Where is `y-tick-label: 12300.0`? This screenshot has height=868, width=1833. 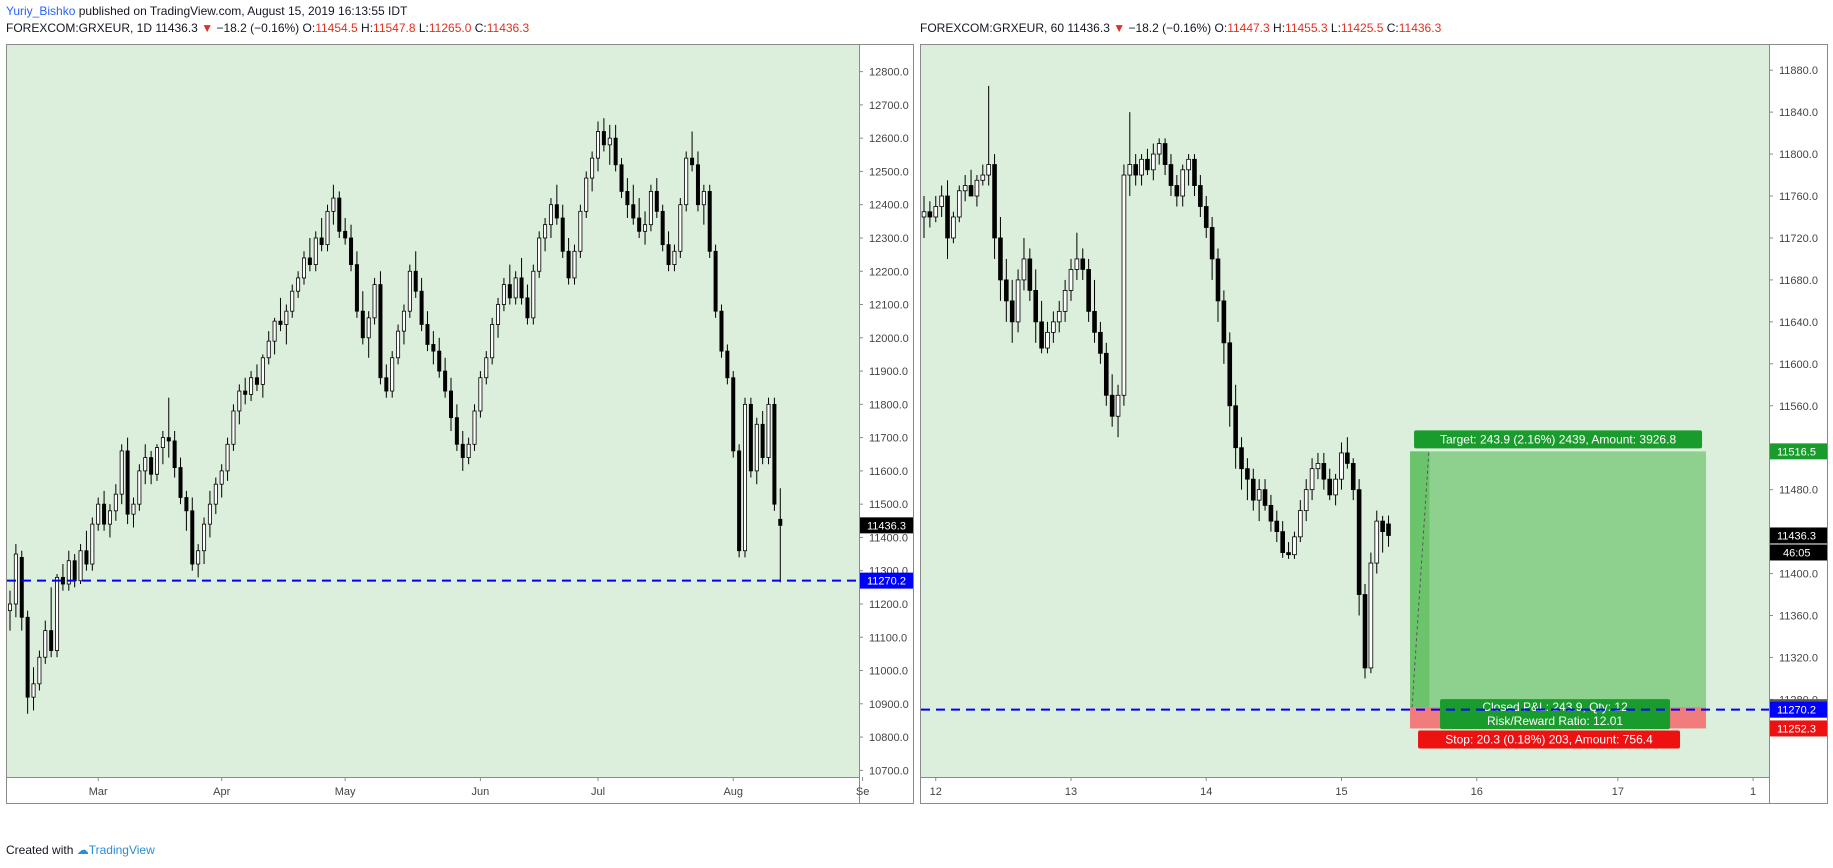
y-tick-label: 12300.0 is located at coordinates (889, 239).